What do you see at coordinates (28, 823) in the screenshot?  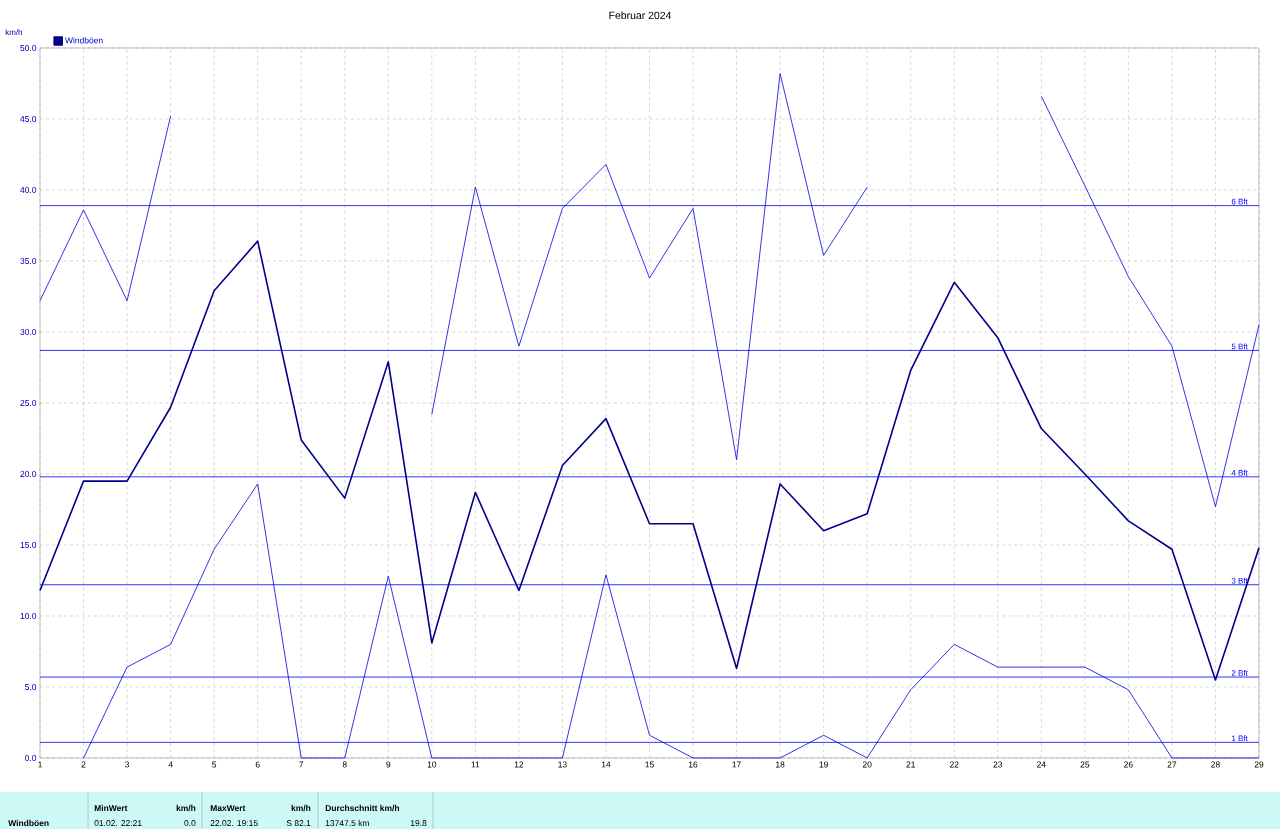 I see `text: Windböen` at bounding box center [28, 823].